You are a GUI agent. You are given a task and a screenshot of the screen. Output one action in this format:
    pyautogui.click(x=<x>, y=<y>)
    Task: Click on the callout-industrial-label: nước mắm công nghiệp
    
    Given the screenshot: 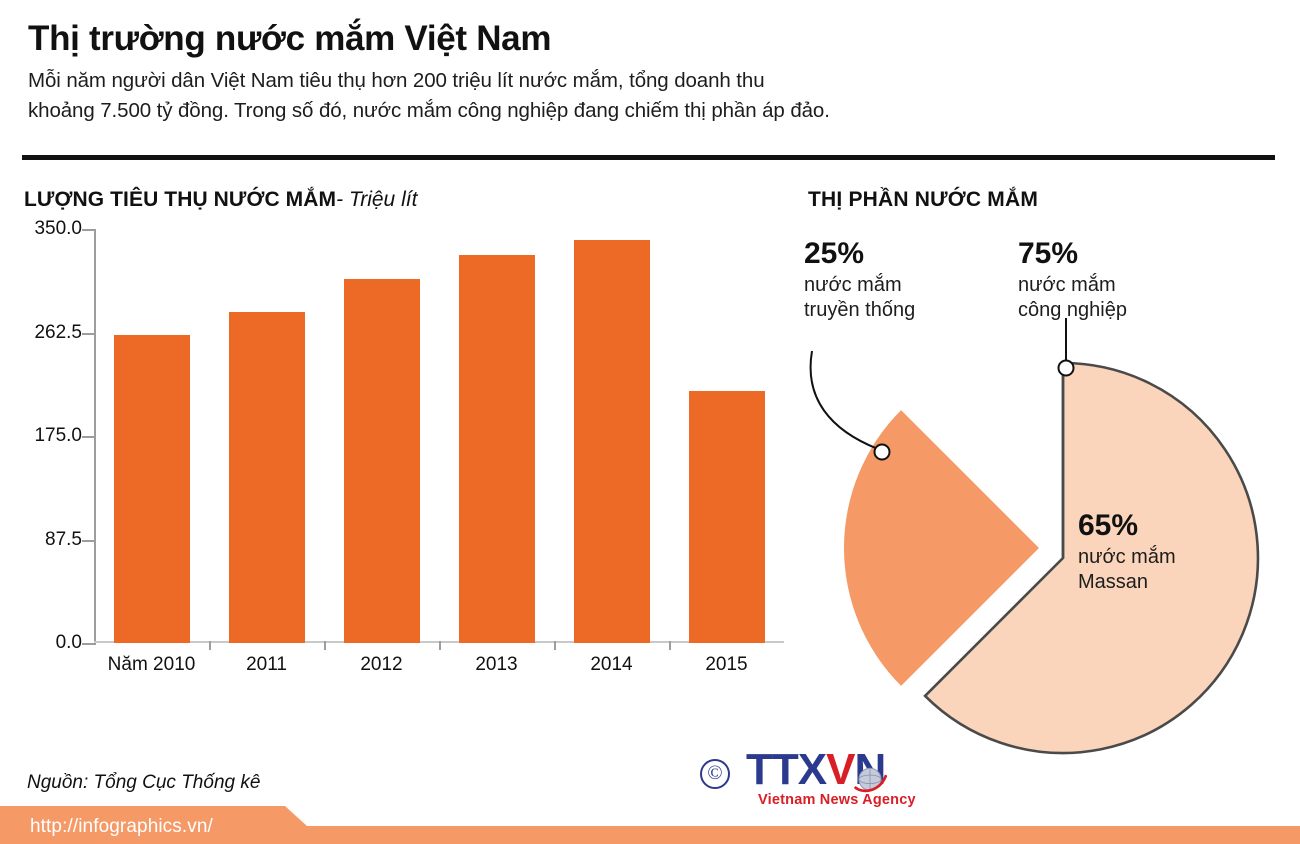 What is the action you would take?
    pyautogui.click(x=1072, y=298)
    